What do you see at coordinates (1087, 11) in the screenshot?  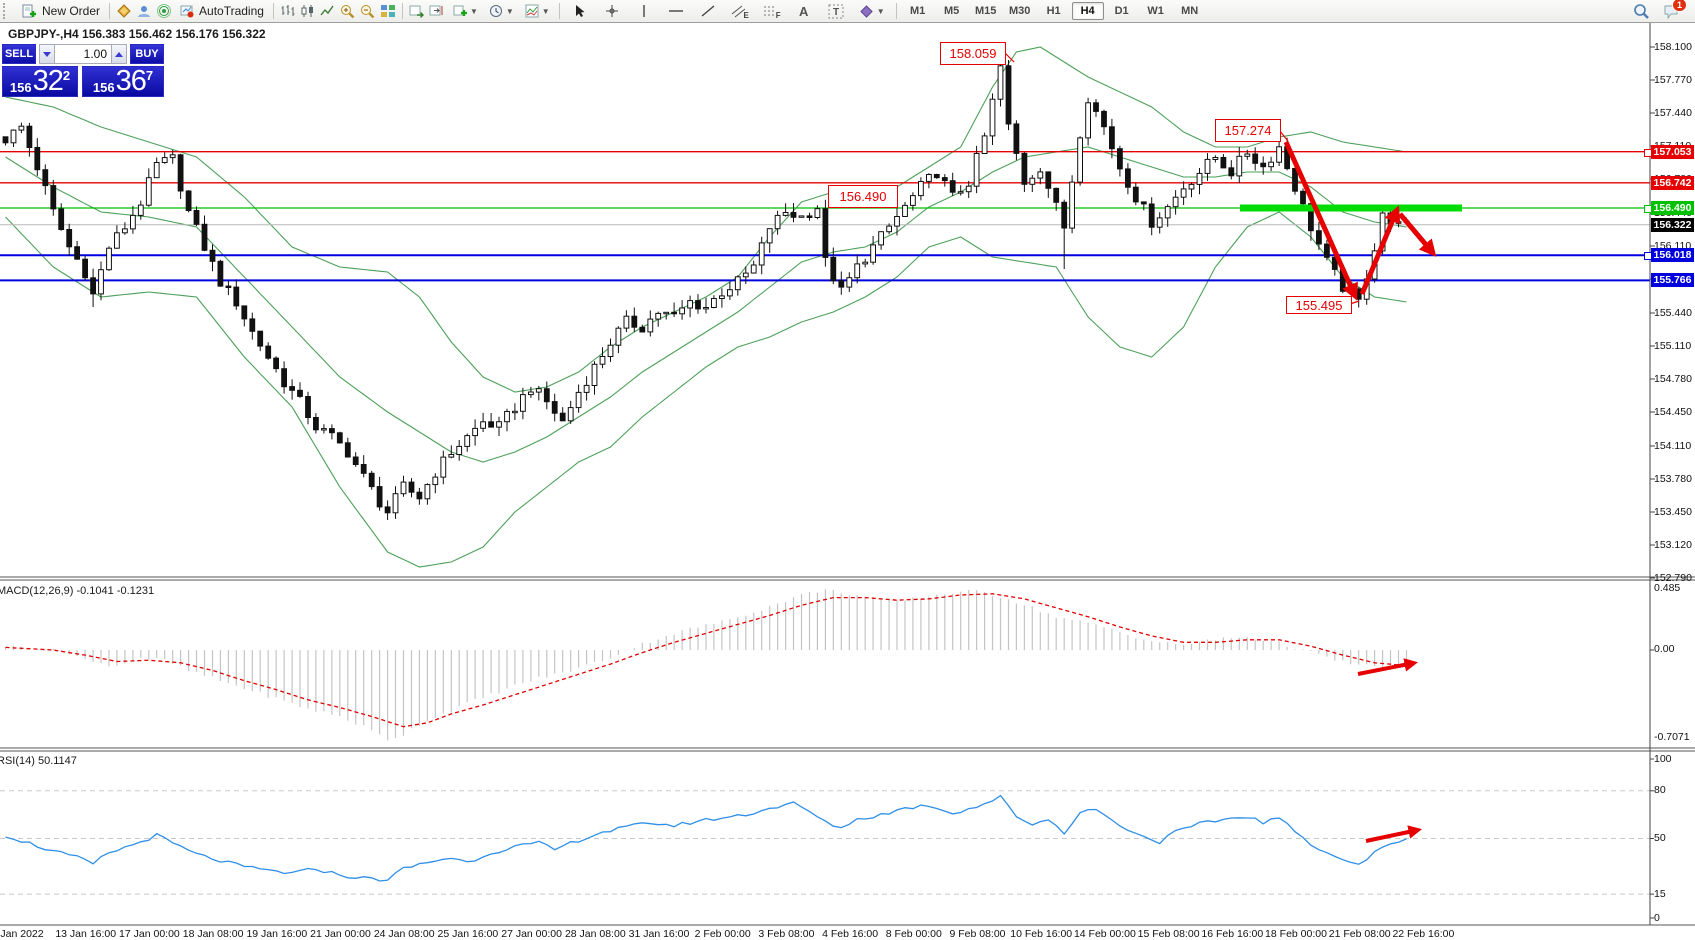 I see `timeframe-h4-button: H4` at bounding box center [1087, 11].